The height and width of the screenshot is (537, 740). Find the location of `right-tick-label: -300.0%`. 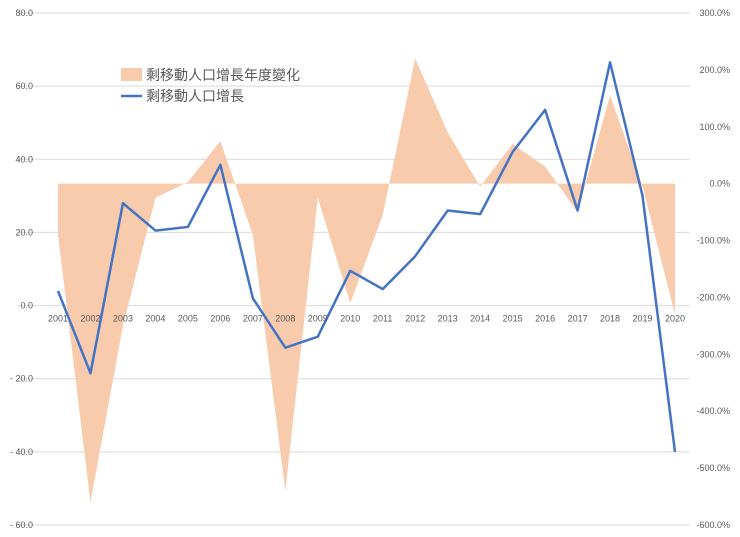

right-tick-label: -300.0% is located at coordinates (713, 354).